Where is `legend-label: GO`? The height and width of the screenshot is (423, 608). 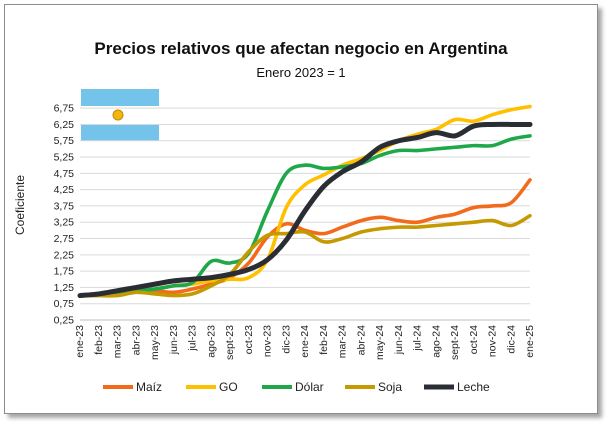 legend-label: GO is located at coordinates (228, 387).